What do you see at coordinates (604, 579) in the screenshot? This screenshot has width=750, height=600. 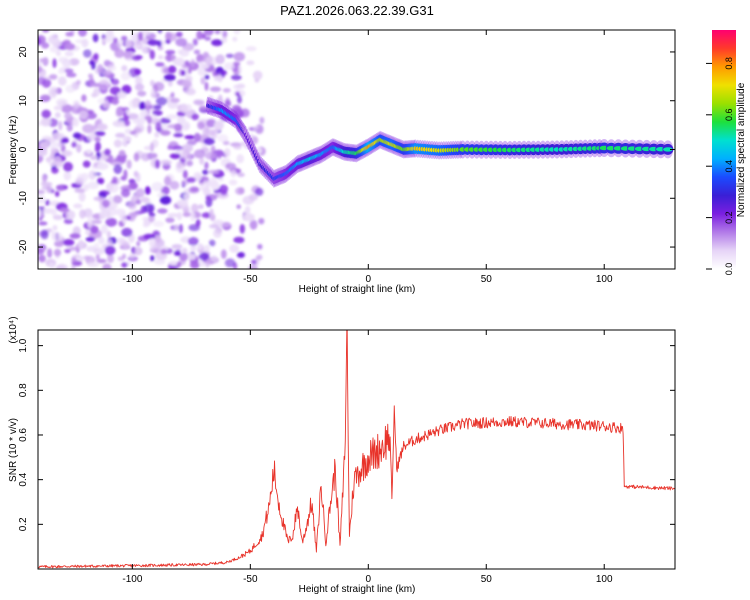 I see `x-tick-label: 100` at bounding box center [604, 579].